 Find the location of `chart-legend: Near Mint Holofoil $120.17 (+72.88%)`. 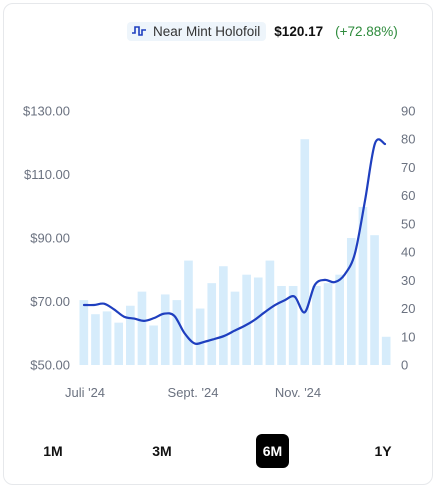

chart-legend: Near Mint Holofoil $120.17 (+72.88%) is located at coordinates (262, 31).